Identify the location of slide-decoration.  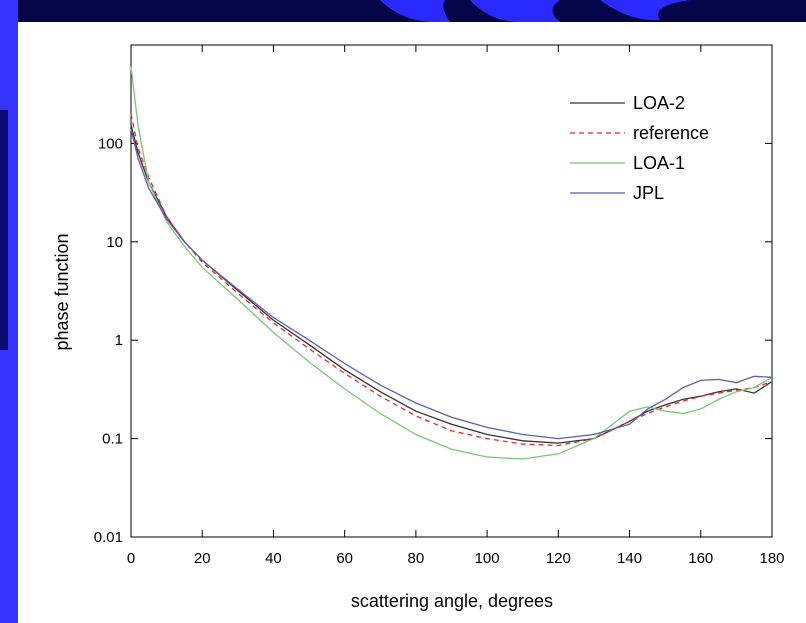
(535, 11).